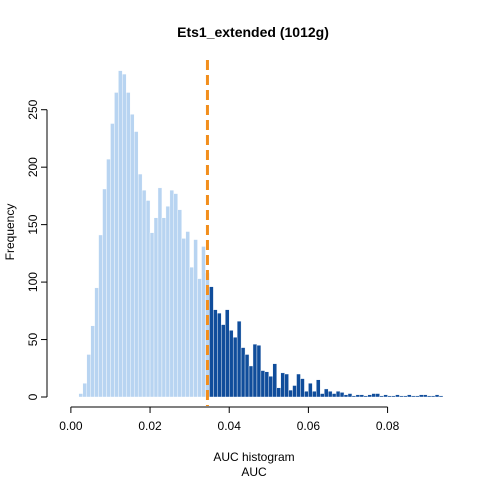  Describe the element at coordinates (230, 426) in the screenshot. I see `x-tick-label: 0.04` at that location.